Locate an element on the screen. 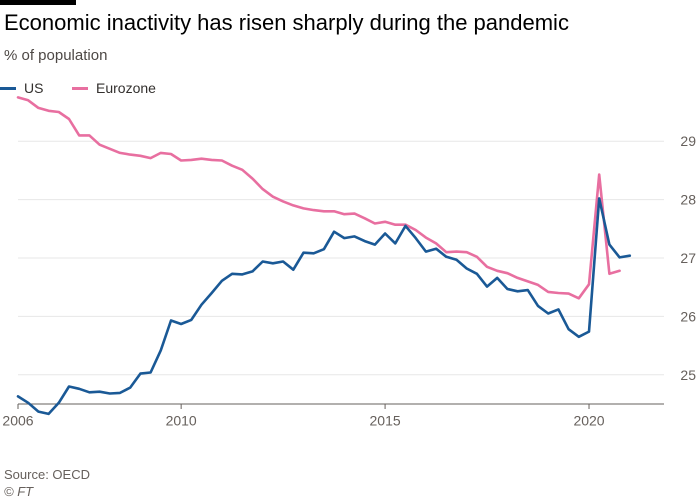  source-note: Source: OECD is located at coordinates (47, 474).